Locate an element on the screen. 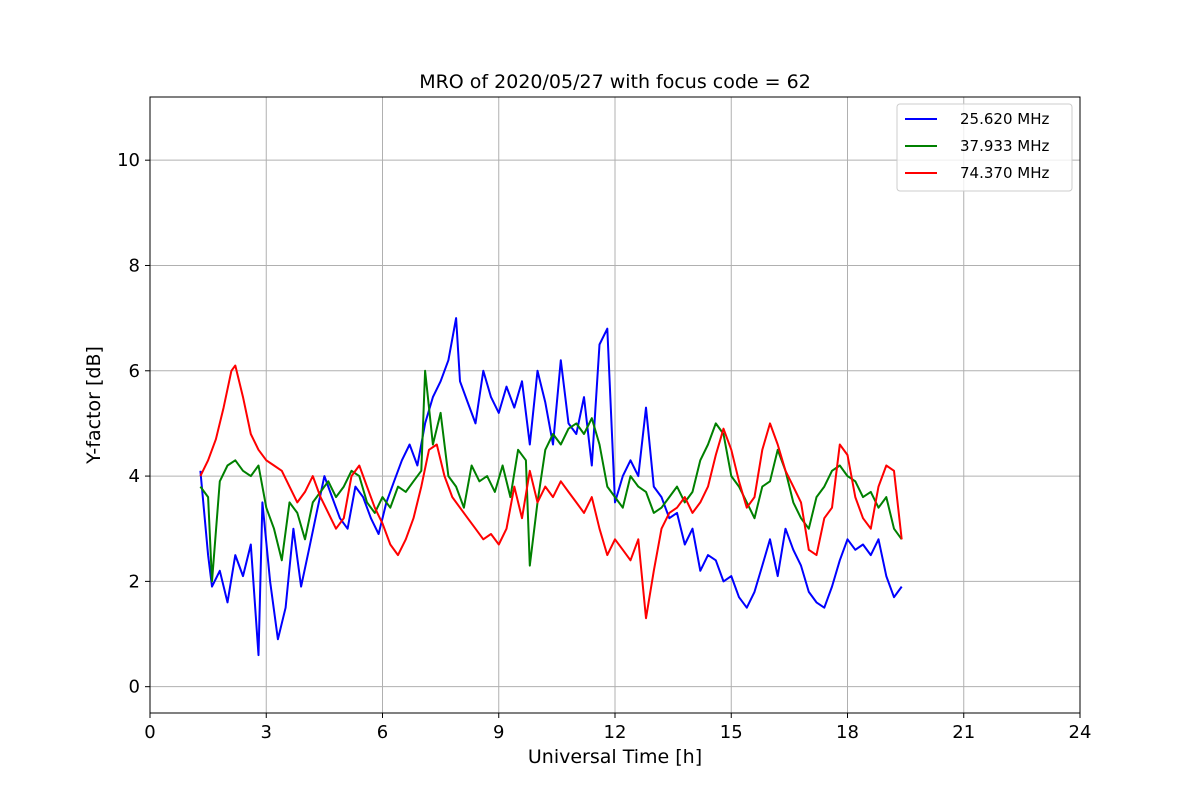  x-tick-label: 21 is located at coordinates (963, 732).